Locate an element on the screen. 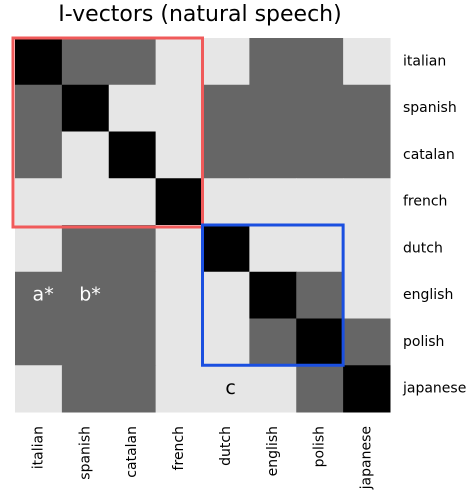 The width and height of the screenshot is (474, 497). column-label: french is located at coordinates (179, 448).